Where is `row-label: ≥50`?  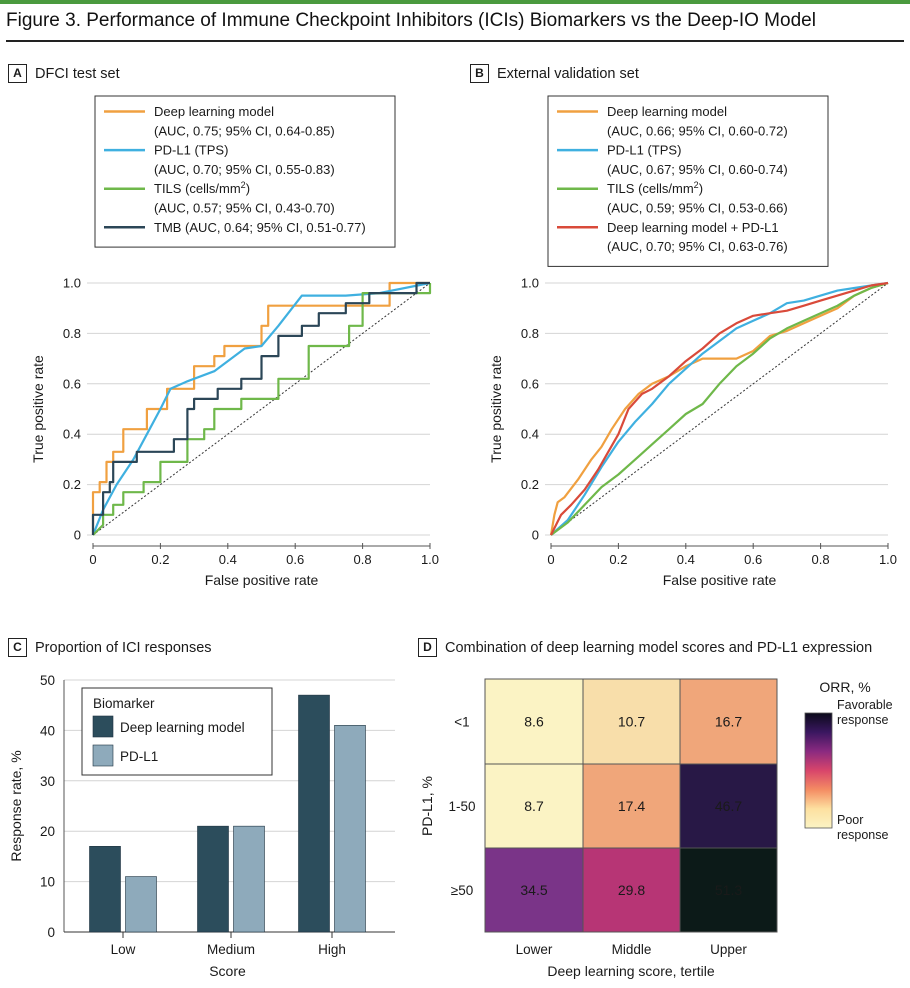 row-label: ≥50 is located at coordinates (462, 890).